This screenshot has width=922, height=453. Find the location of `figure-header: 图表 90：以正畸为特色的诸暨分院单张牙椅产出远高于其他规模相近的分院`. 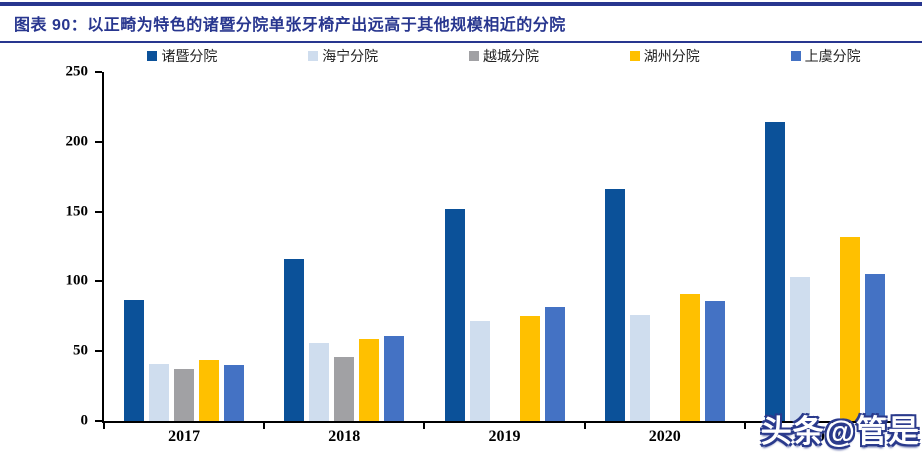

figure-header: 图表 90：以正畸为特色的诸暨分院单张牙椅产出远高于其他规模相近的分院 is located at coordinates (461, 22).